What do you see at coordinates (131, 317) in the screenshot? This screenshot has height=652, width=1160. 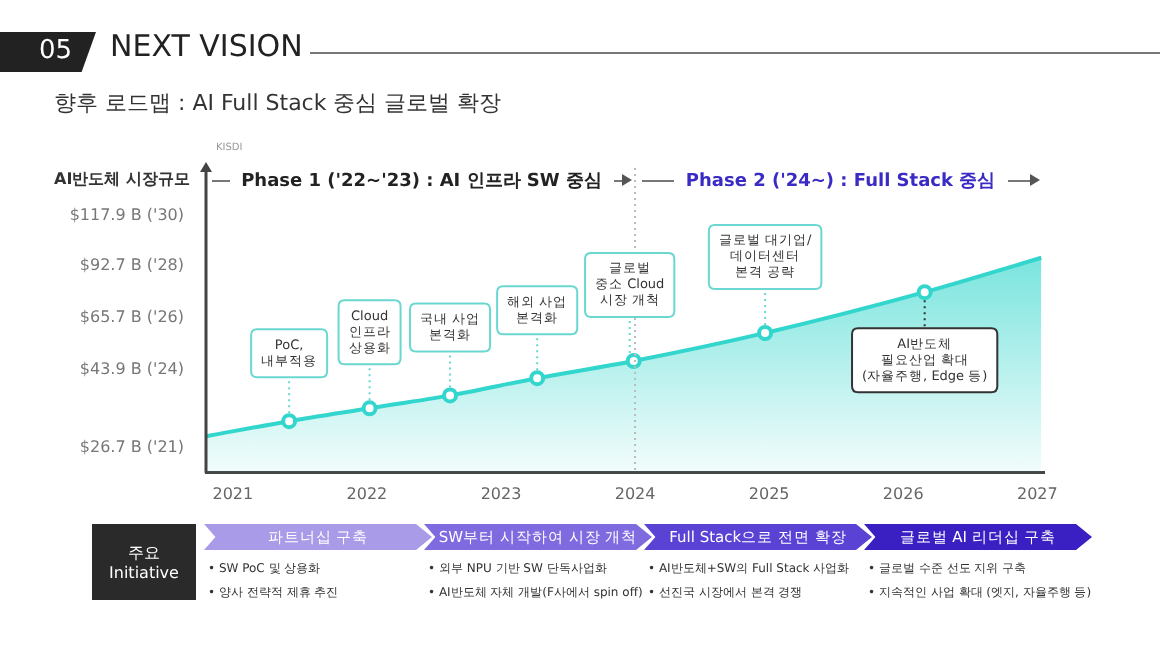 I see `text: $65.7 B ('26)` at bounding box center [131, 317].